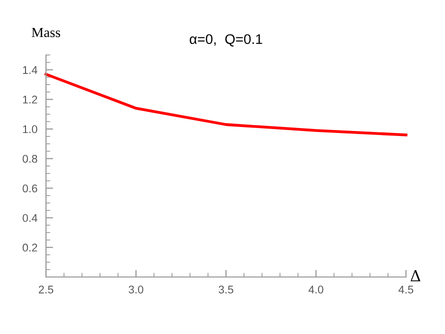 The height and width of the screenshot is (334, 445). I want to click on x-tick-label: 4.0, so click(316, 290).